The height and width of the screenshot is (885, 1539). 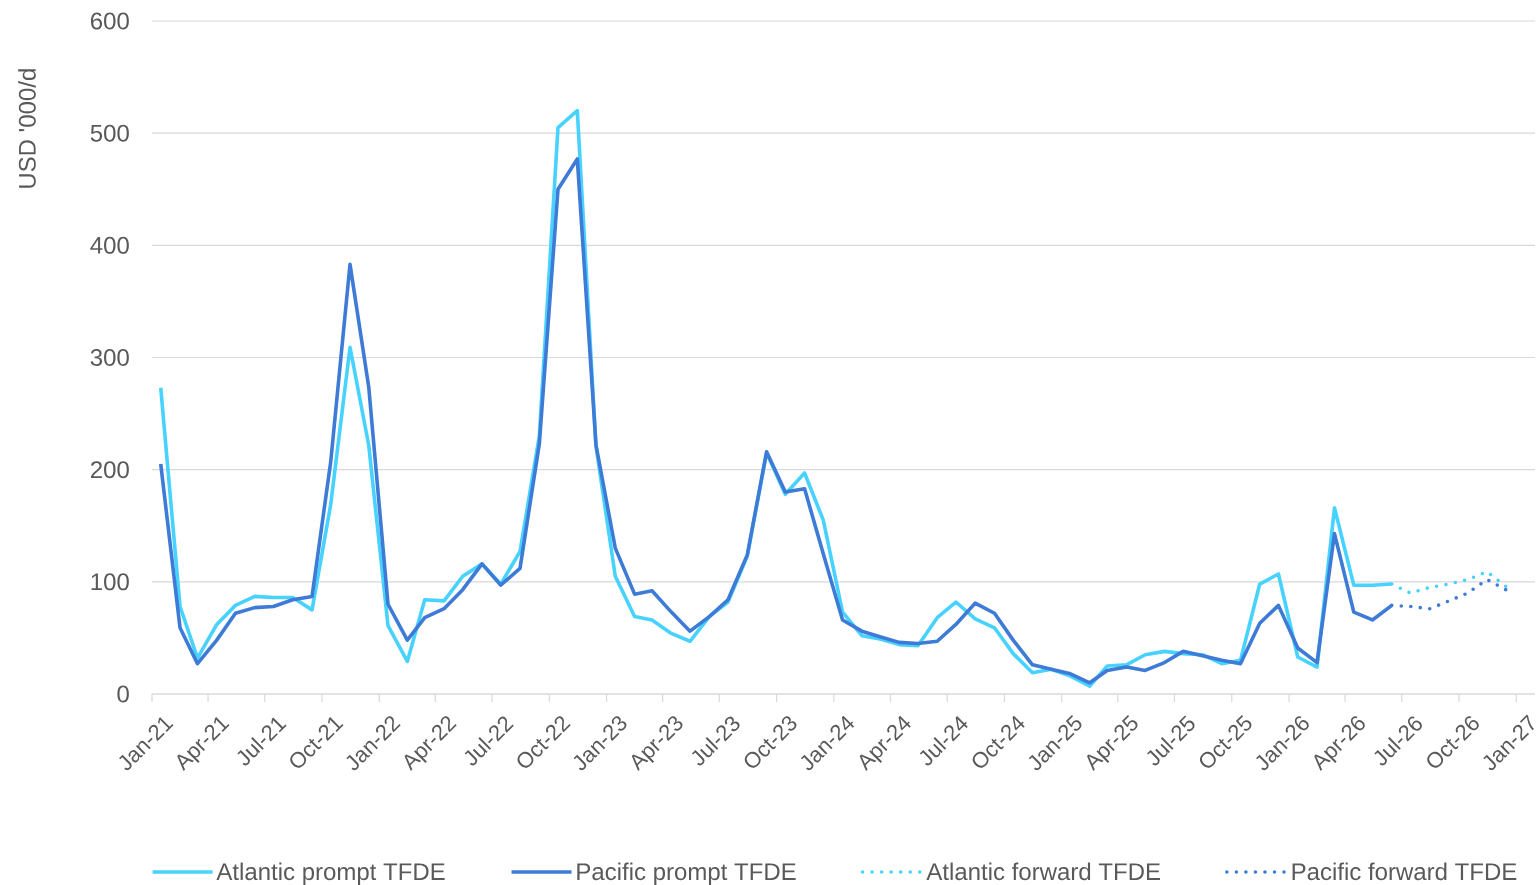 I want to click on y-tick-label: 200, so click(x=109, y=470).